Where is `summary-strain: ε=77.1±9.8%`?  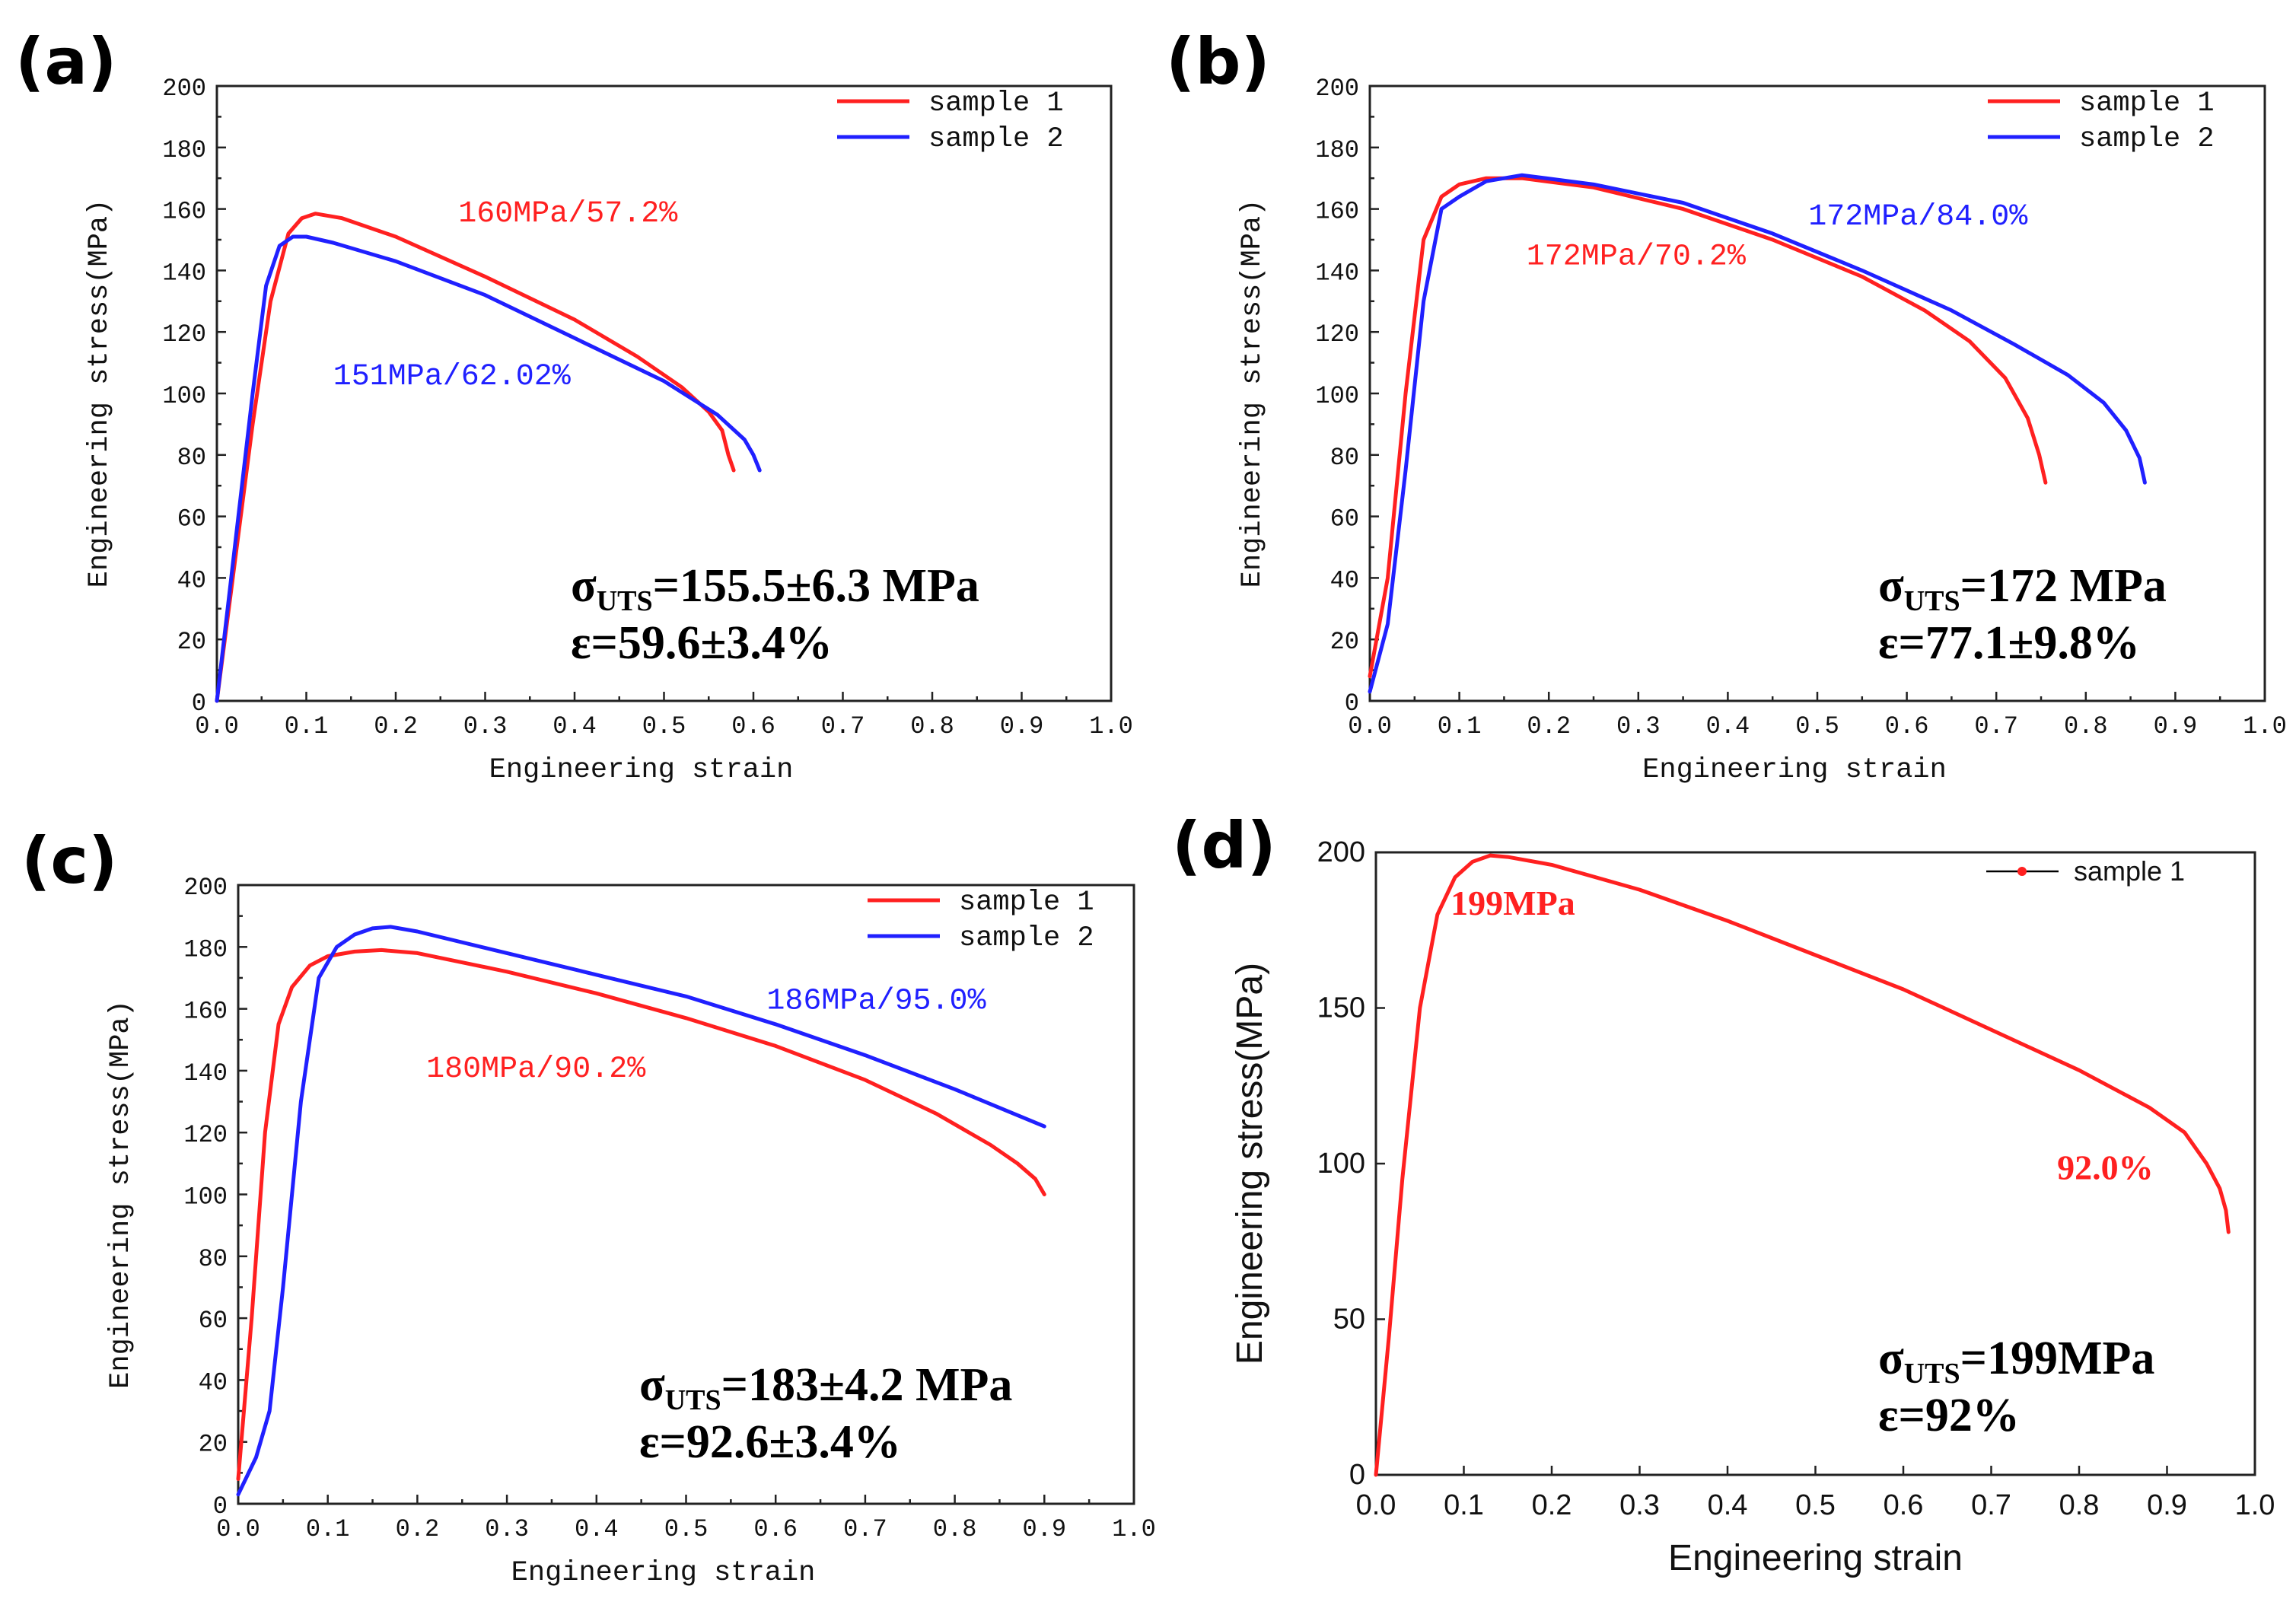
summary-strain: ε=77.1±9.8% is located at coordinates (2009, 643).